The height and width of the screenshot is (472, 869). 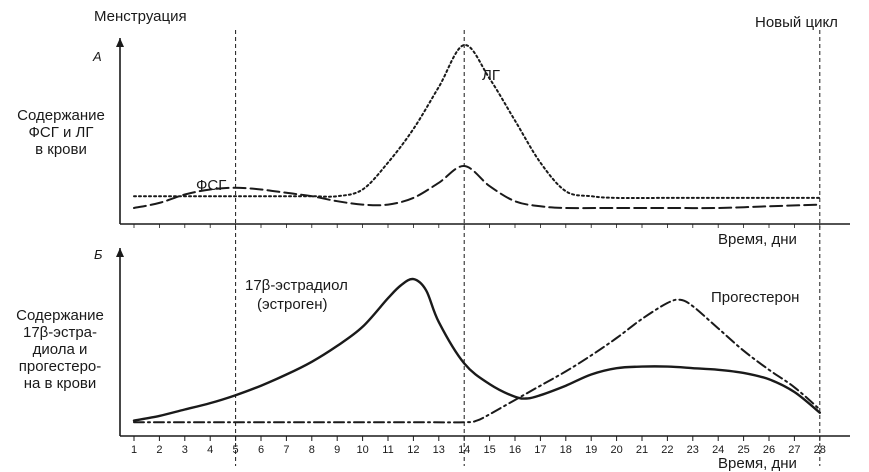 What do you see at coordinates (98, 254) in the screenshot?
I see `panel-b-letter: Б` at bounding box center [98, 254].